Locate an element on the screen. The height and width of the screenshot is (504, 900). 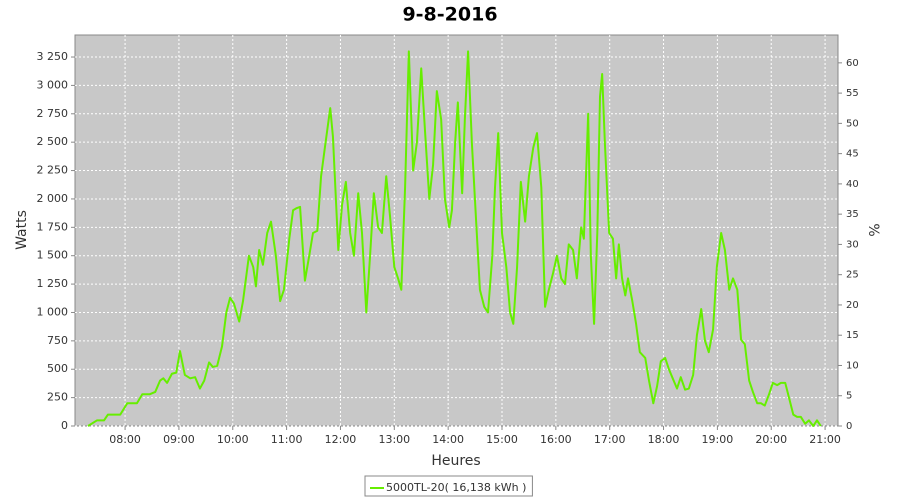
y-tick-label: 1 500 is located at coordinates (53, 255).